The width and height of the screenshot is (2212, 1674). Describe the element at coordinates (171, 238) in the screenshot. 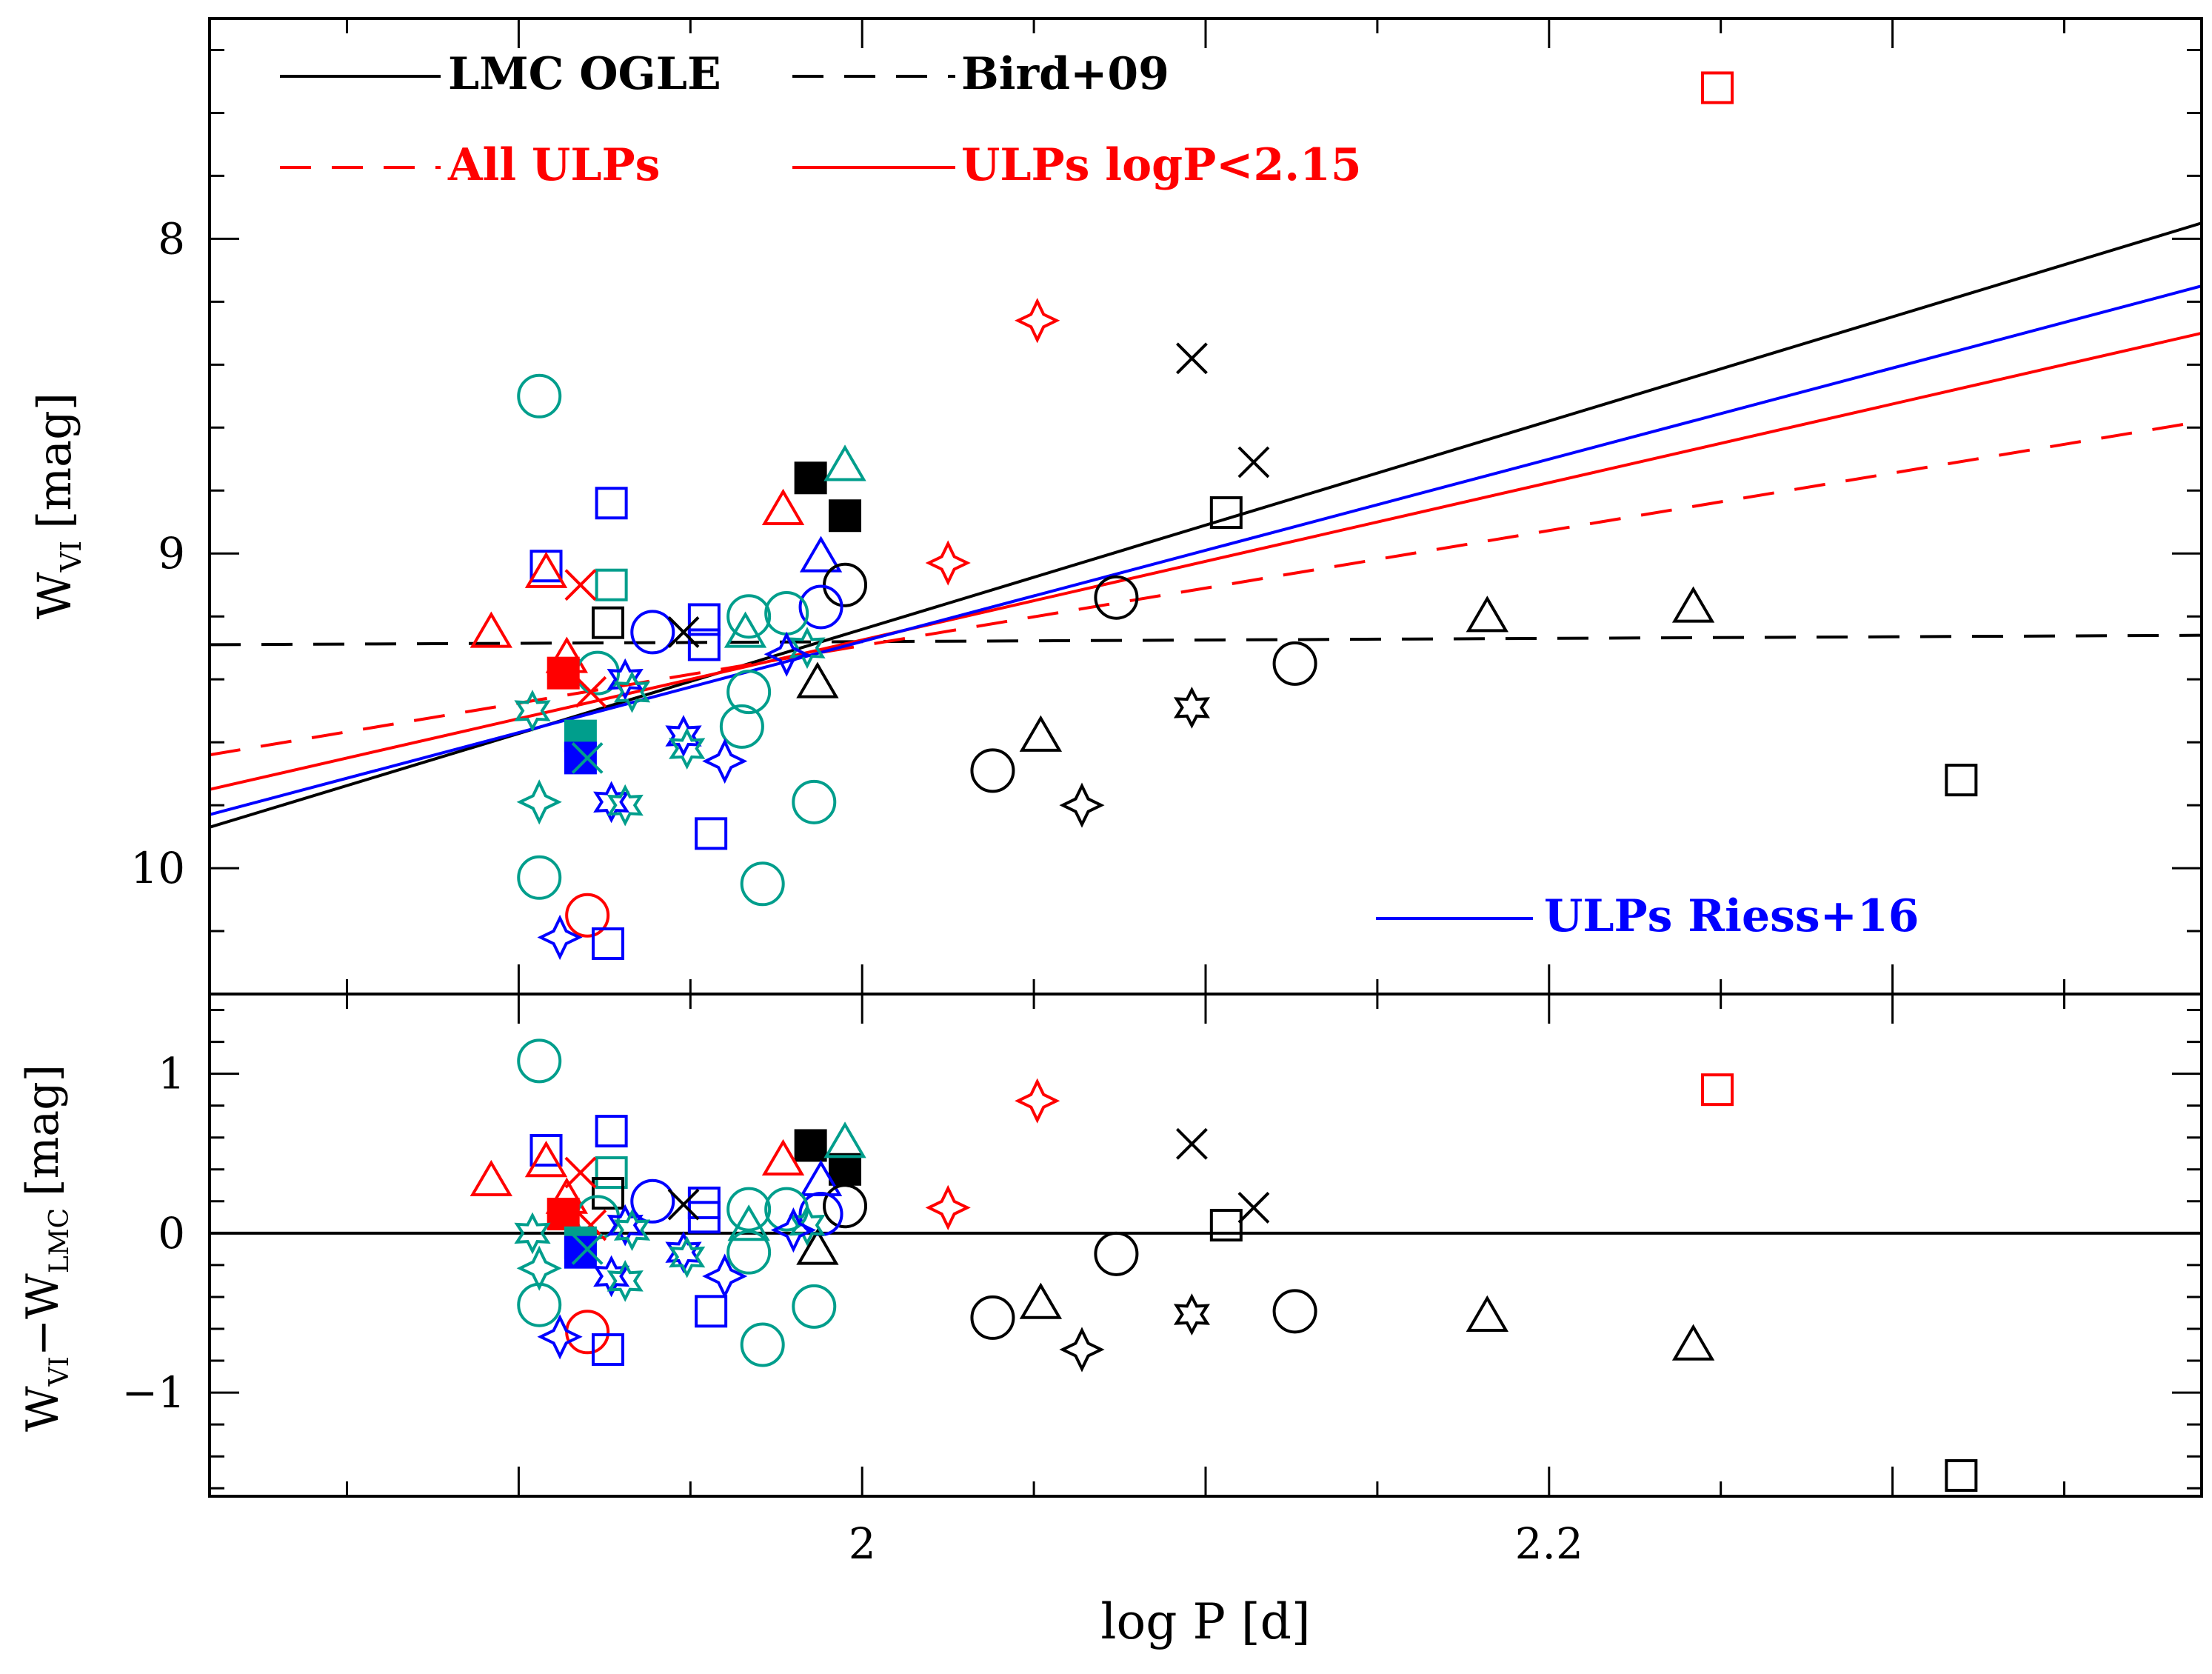

I see `top-y-tick-label: 8` at that location.